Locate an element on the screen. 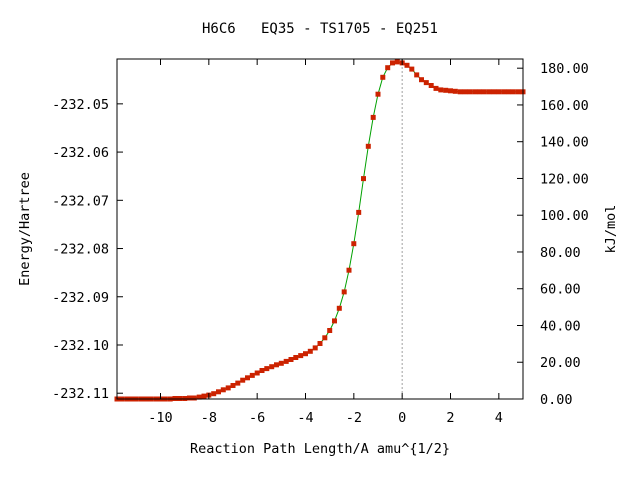 Image resolution: width=640 pixels, height=480 pixels. y2-axis-label: kJ/mol is located at coordinates (611, 229).